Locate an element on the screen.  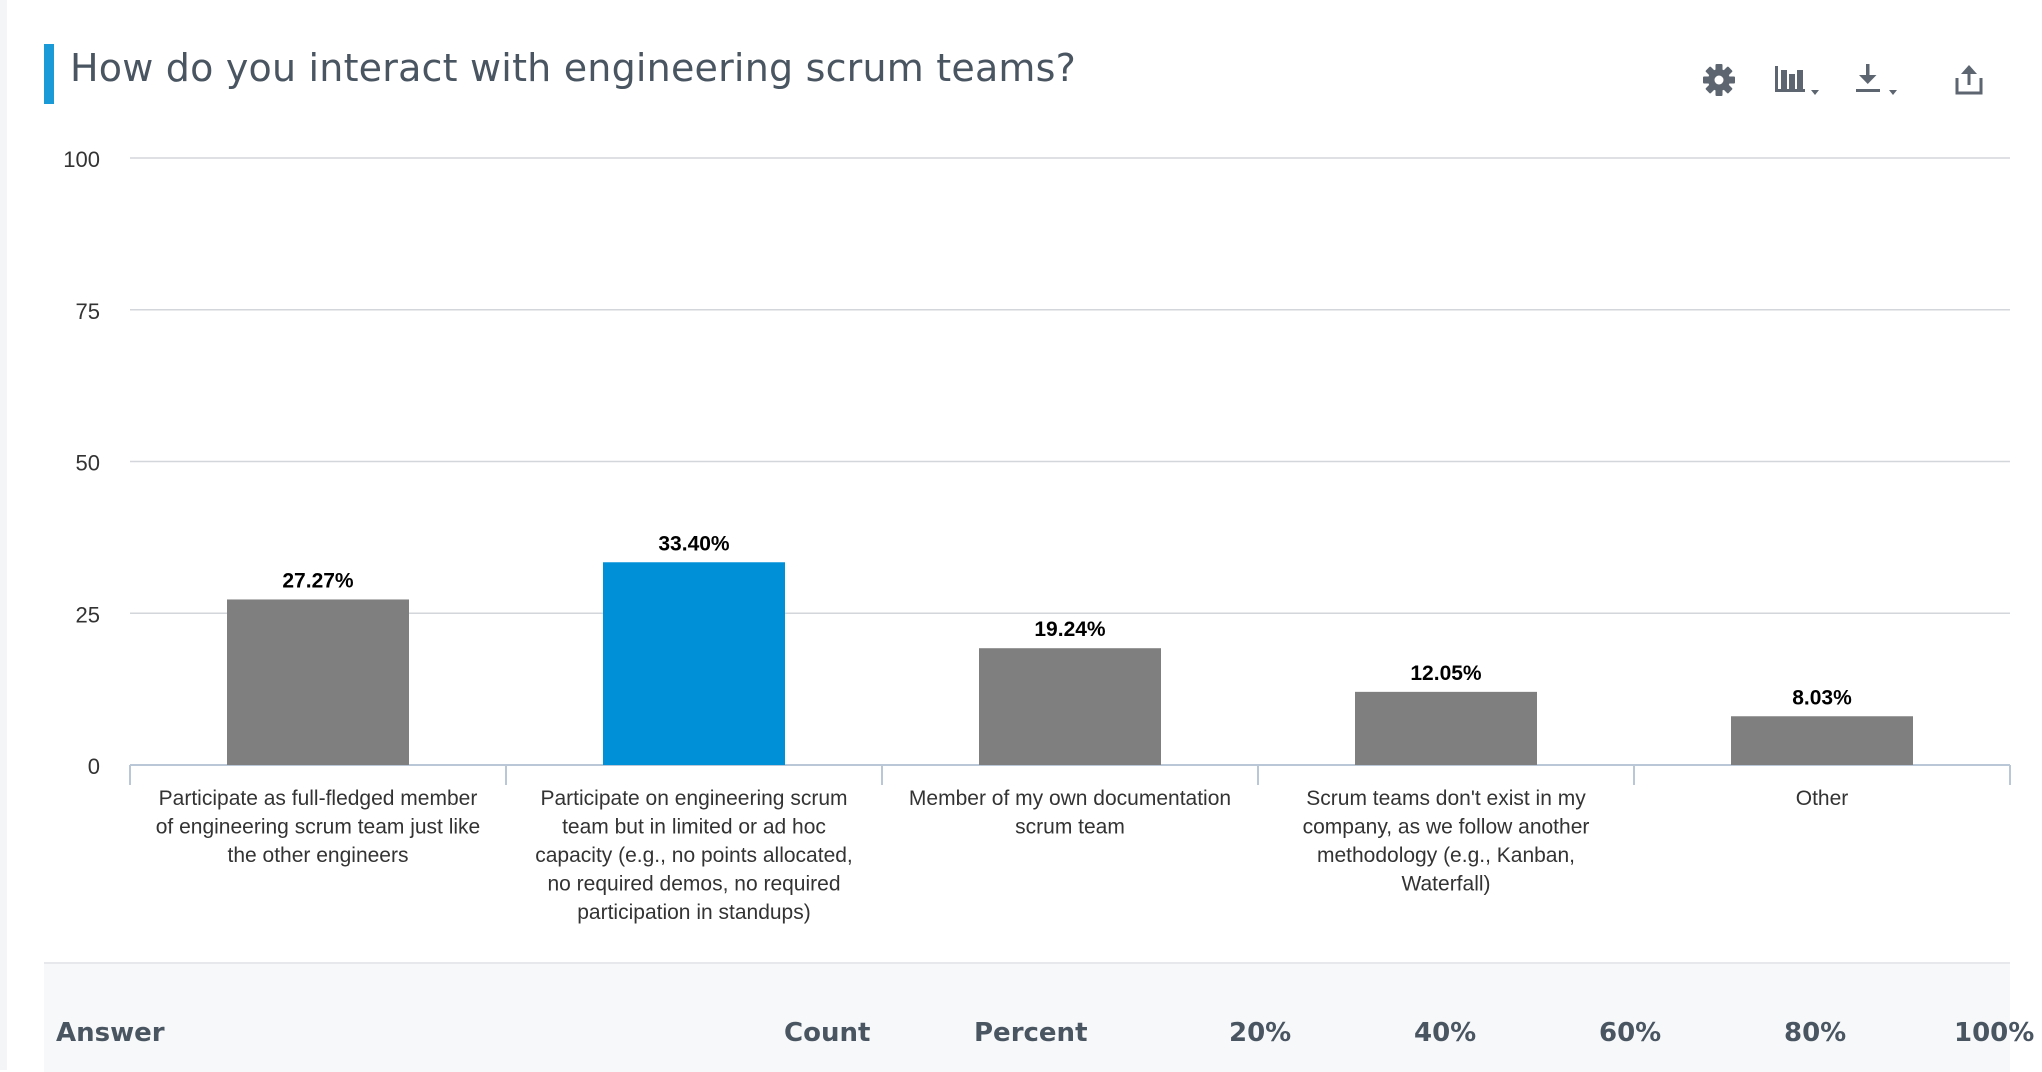
header-scale-20: 20% is located at coordinates (1260, 1033).